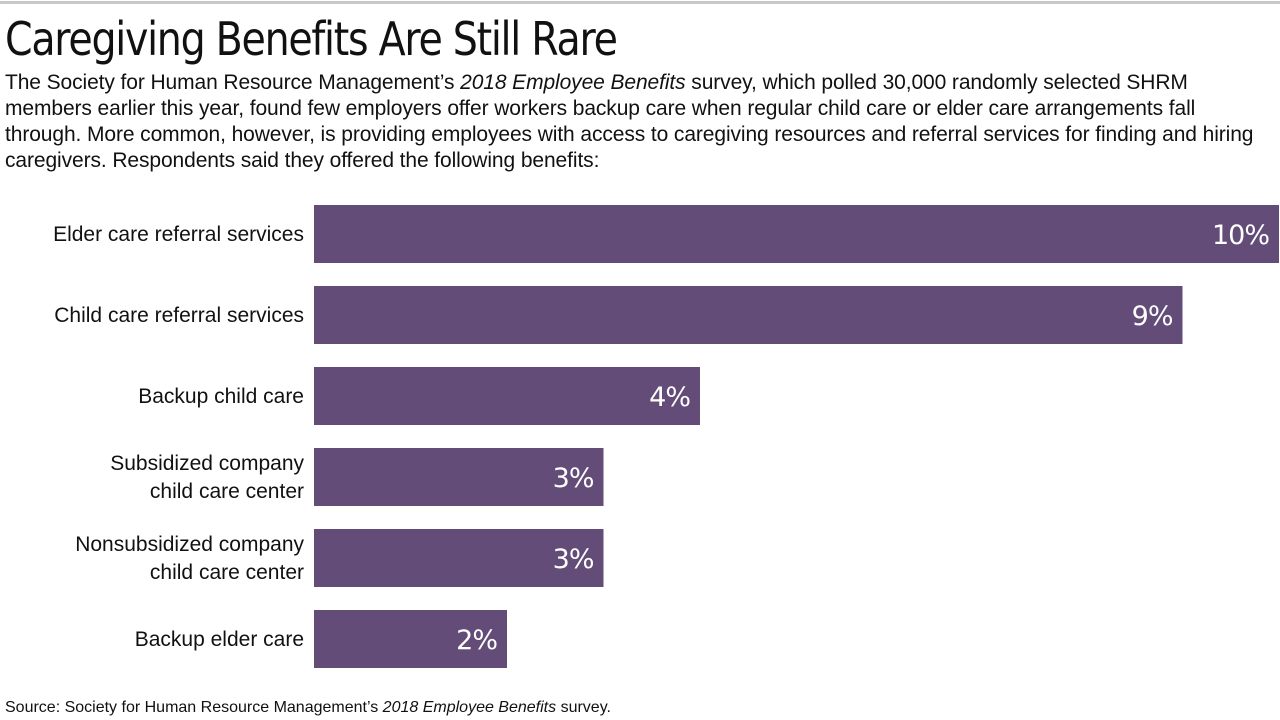 This screenshot has height=720, width=1280. What do you see at coordinates (1152, 316) in the screenshot?
I see `value-label: 9%` at bounding box center [1152, 316].